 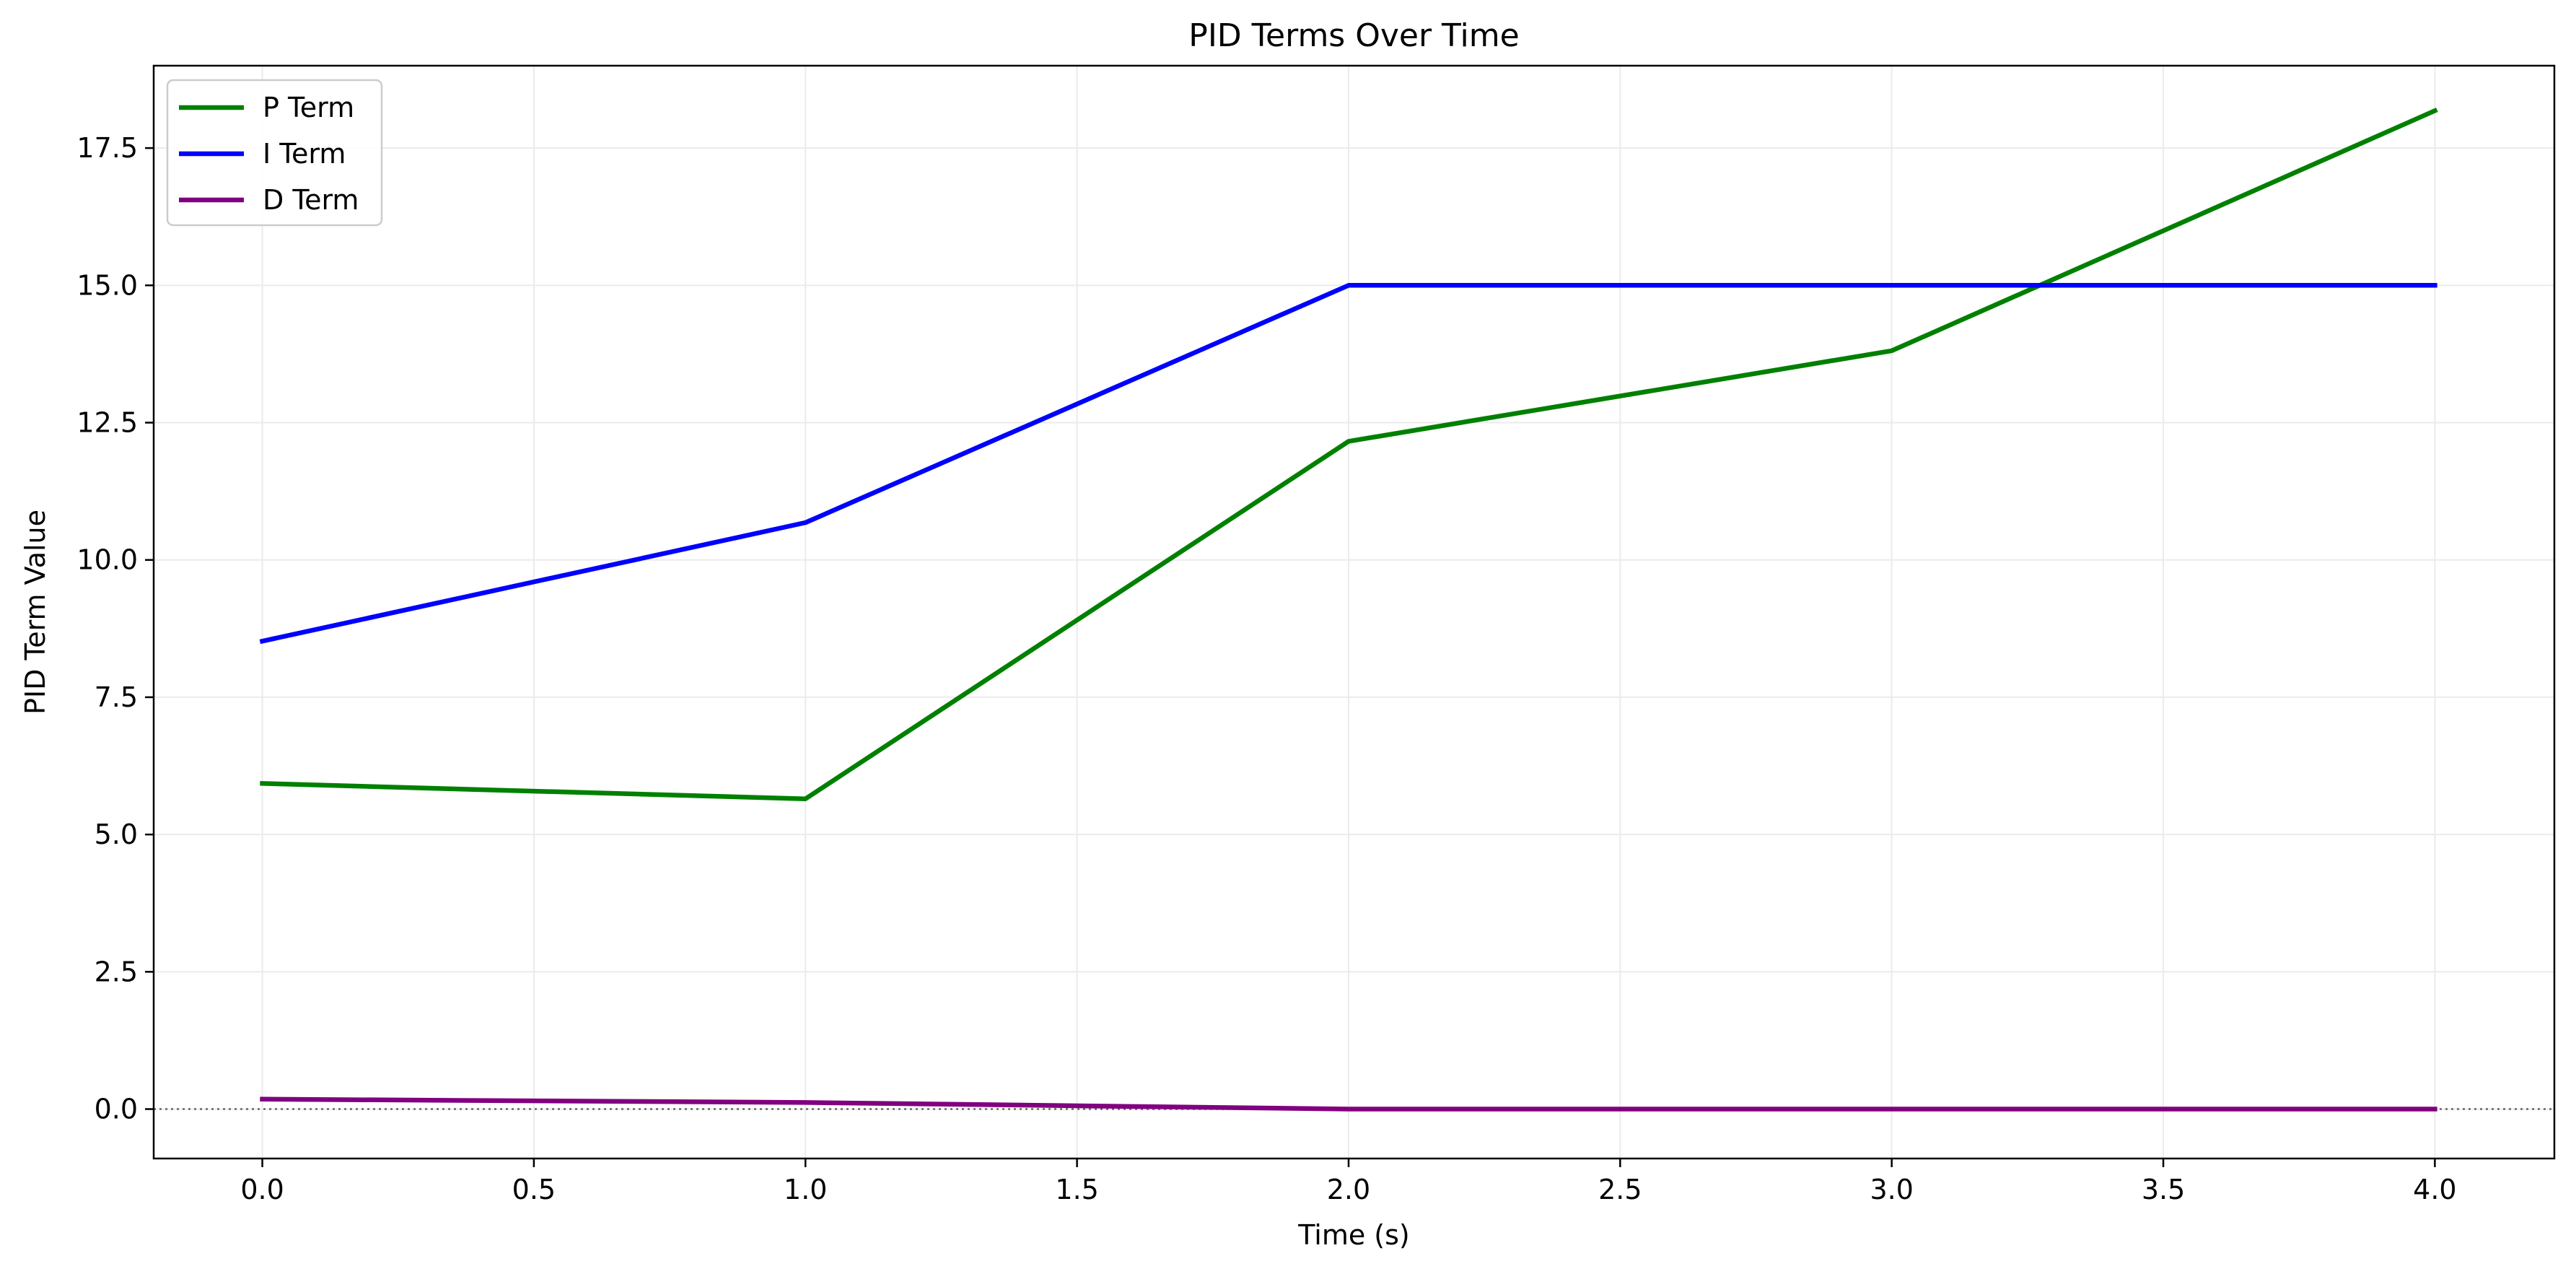 What do you see at coordinates (107, 285) in the screenshot?
I see `y-tick-label: 15.0` at bounding box center [107, 285].